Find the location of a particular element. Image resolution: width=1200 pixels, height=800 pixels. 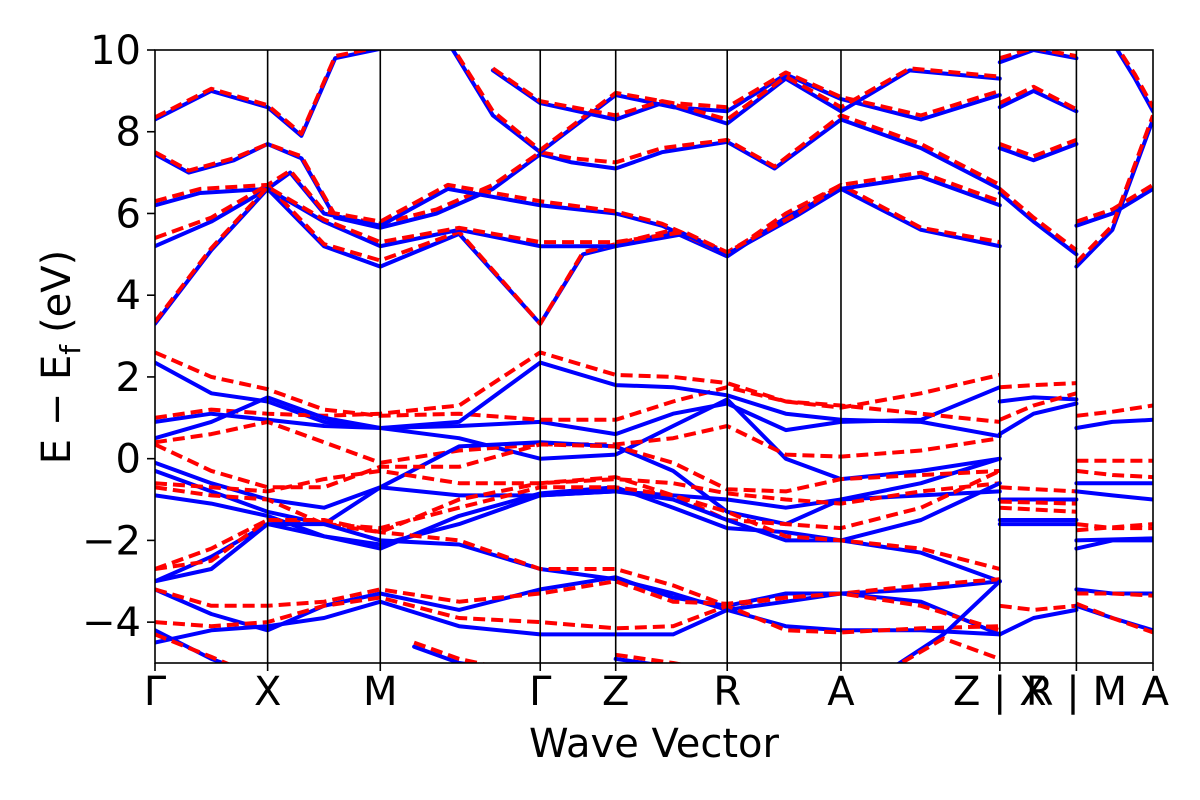

x-tick-label: Z is located at coordinates (615, 692).